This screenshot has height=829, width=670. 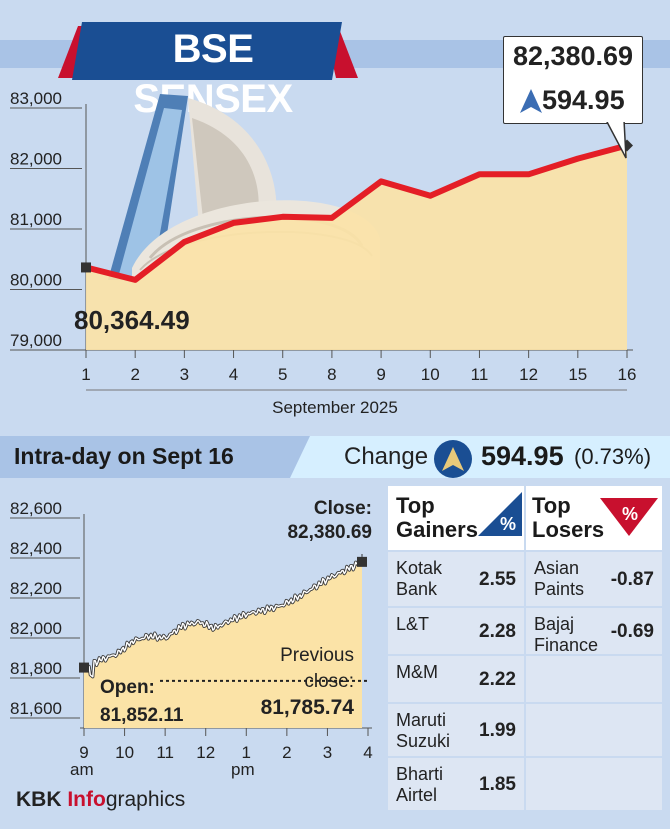 What do you see at coordinates (356, 212) in the screenshot?
I see `main-series-line` at bounding box center [356, 212].